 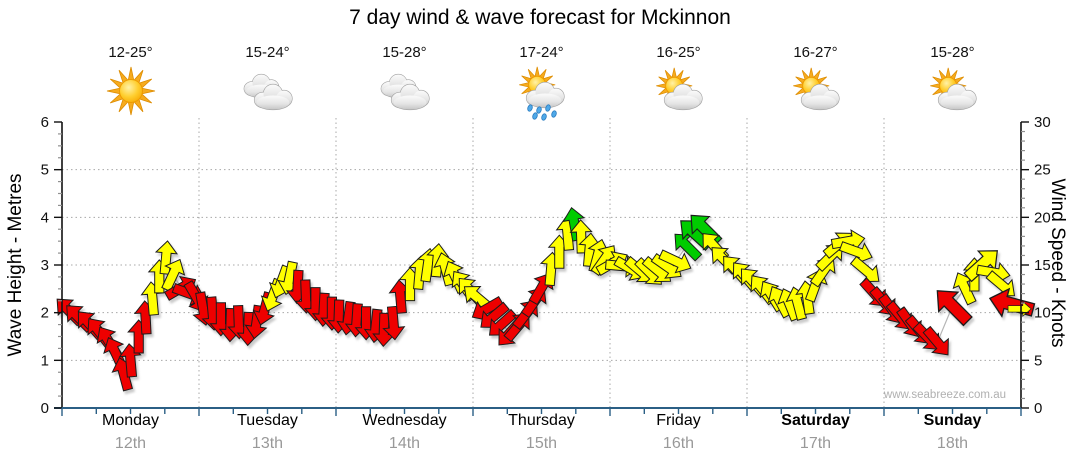 I want to click on day-date: 18th, so click(x=952, y=443).